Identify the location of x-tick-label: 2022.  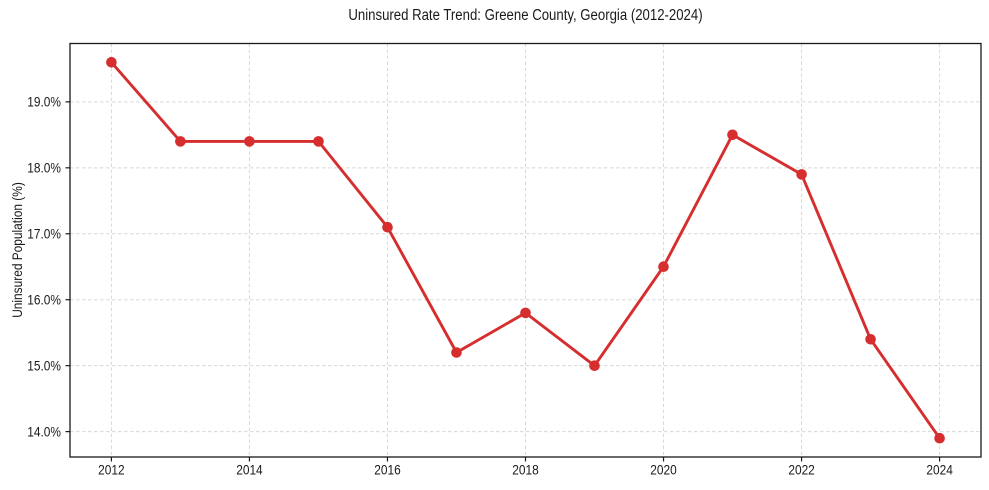
(801, 470).